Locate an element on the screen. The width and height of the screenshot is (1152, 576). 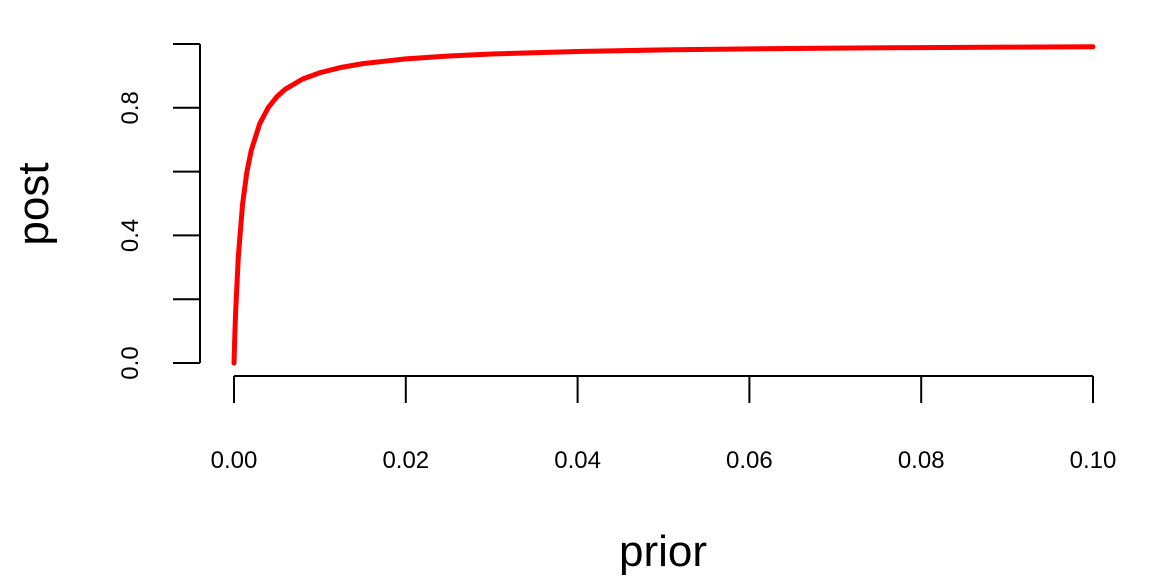
x-axis: 0.00 0.02 0.04 0.06 0.08 0.10 is located at coordinates (664, 424).